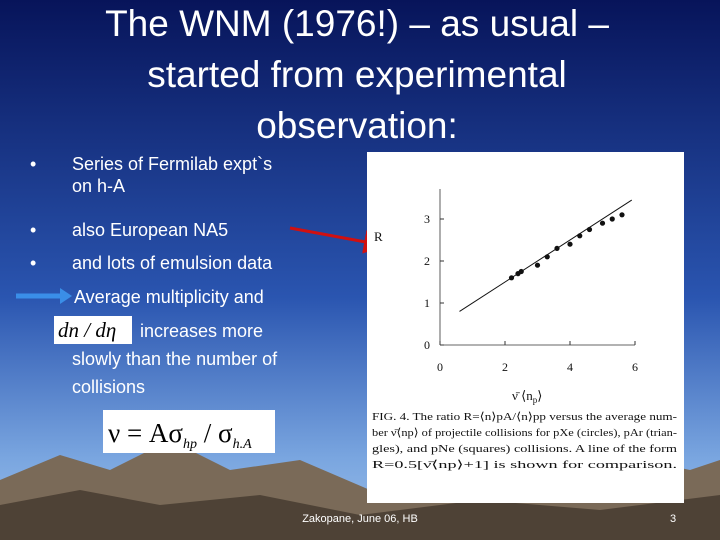 The width and height of the screenshot is (720, 540). What do you see at coordinates (378, 236) in the screenshot?
I see `figure-y-label: R` at bounding box center [378, 236].